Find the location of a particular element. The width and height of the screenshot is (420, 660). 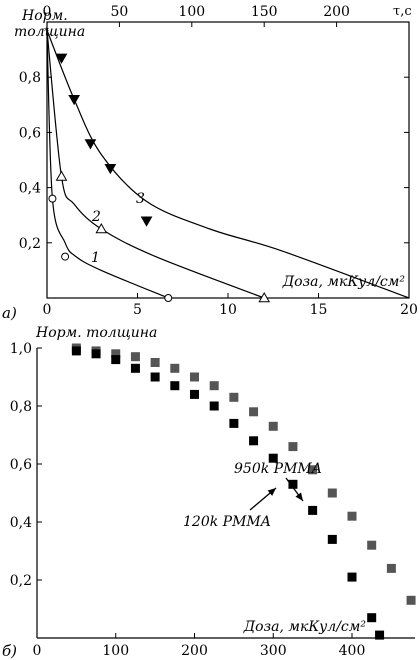

annotation: 950k PMMA is located at coordinates (278, 481).